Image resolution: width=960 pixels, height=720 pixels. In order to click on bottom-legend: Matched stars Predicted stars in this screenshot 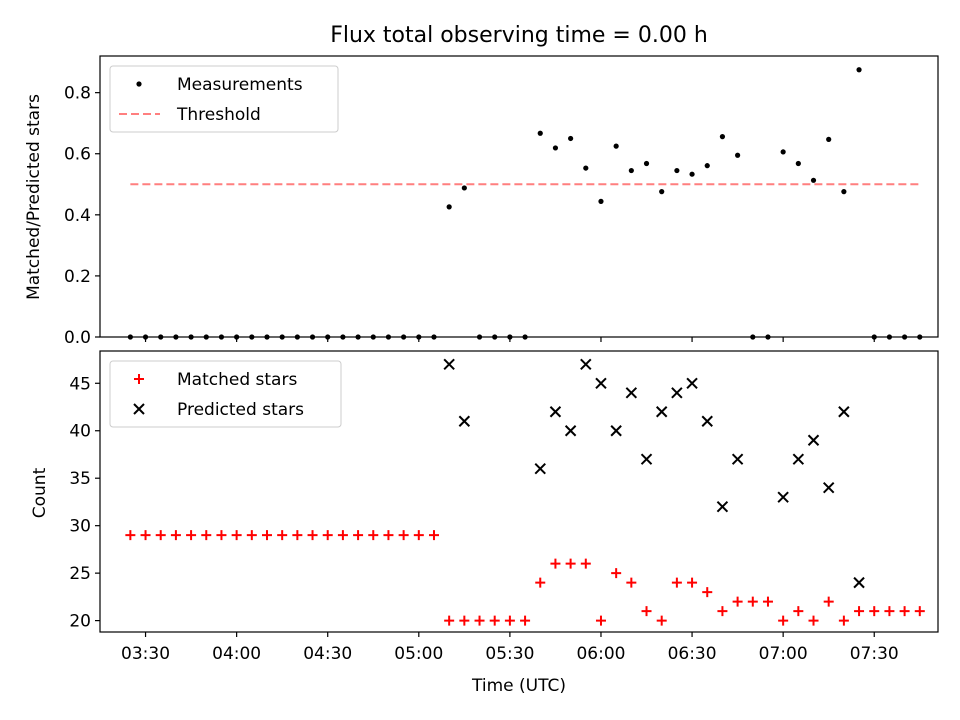, I will do `click(225, 394)`.